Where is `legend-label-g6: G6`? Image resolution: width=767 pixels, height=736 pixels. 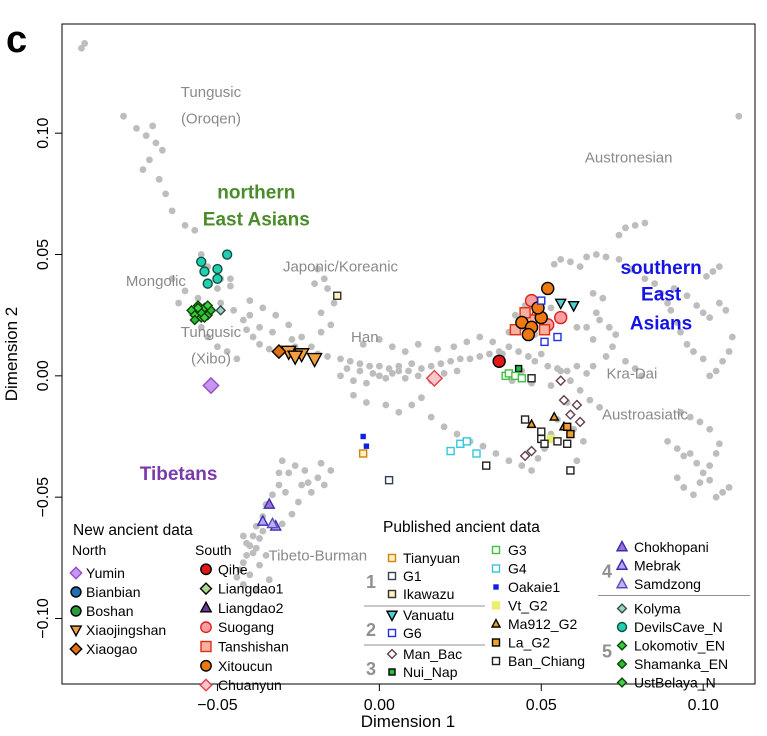
legend-label-g6: G6 is located at coordinates (412, 633).